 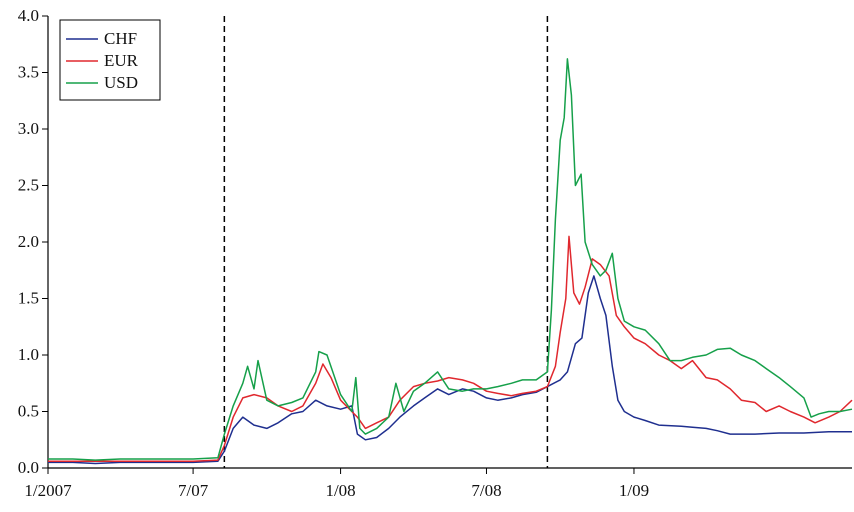 I want to click on legend-label-chf: CHF, so click(x=120, y=38).